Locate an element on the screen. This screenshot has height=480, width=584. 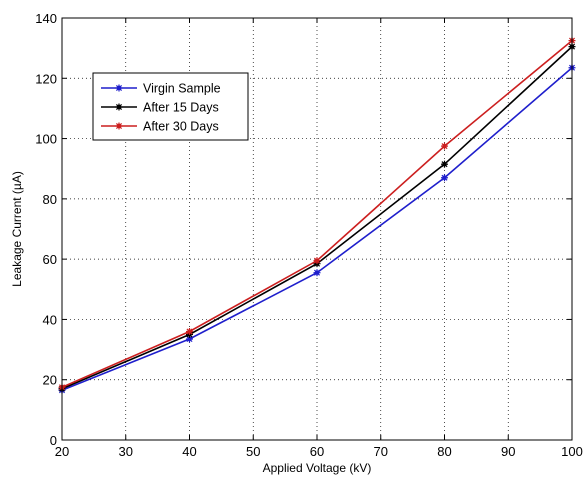
legend-label: Virgin Sample is located at coordinates (182, 89).